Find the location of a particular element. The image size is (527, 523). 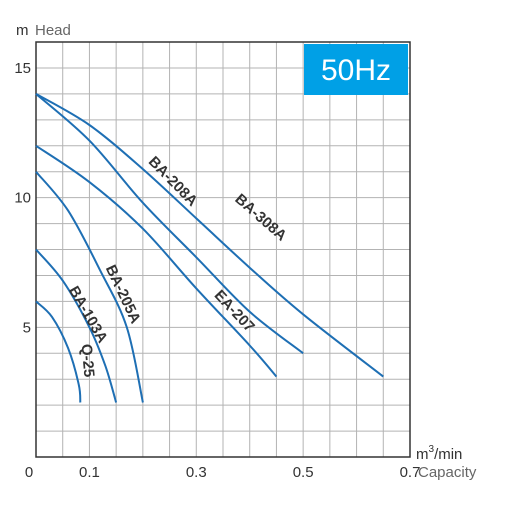

curve-label-q-25: Q-25 is located at coordinates (88, 360).